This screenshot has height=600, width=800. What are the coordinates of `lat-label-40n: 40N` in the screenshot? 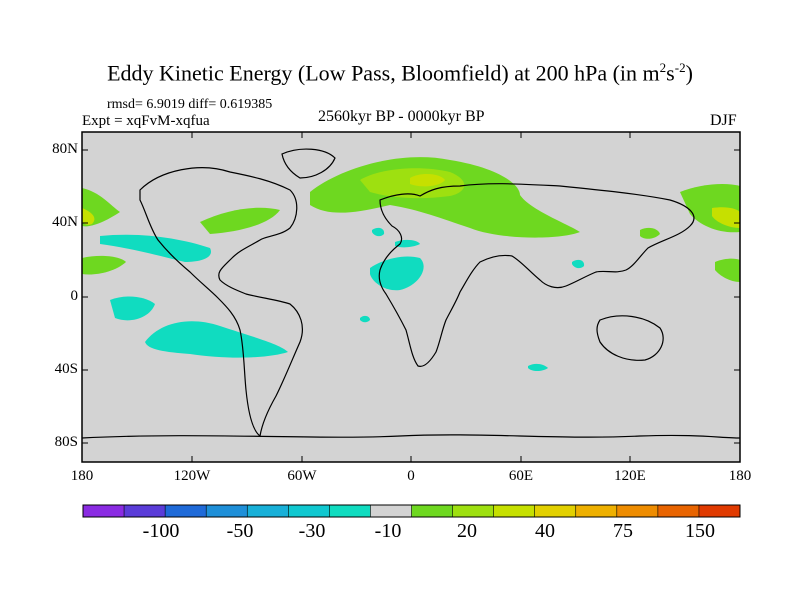 It's located at (65, 222).